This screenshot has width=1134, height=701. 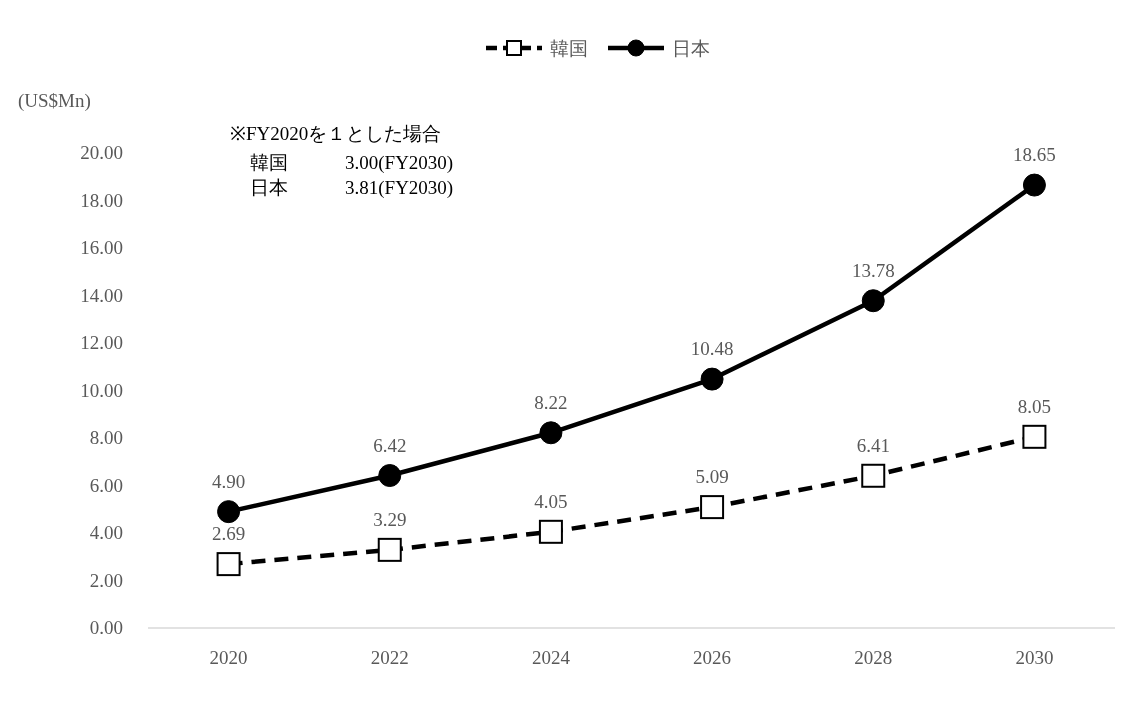 What do you see at coordinates (389, 657) in the screenshot?
I see `x-tick-label: 2022` at bounding box center [389, 657].